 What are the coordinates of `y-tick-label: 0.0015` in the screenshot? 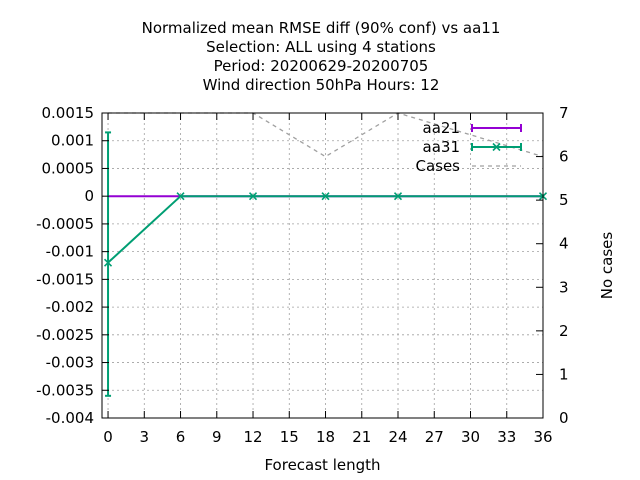 It's located at (68, 113).